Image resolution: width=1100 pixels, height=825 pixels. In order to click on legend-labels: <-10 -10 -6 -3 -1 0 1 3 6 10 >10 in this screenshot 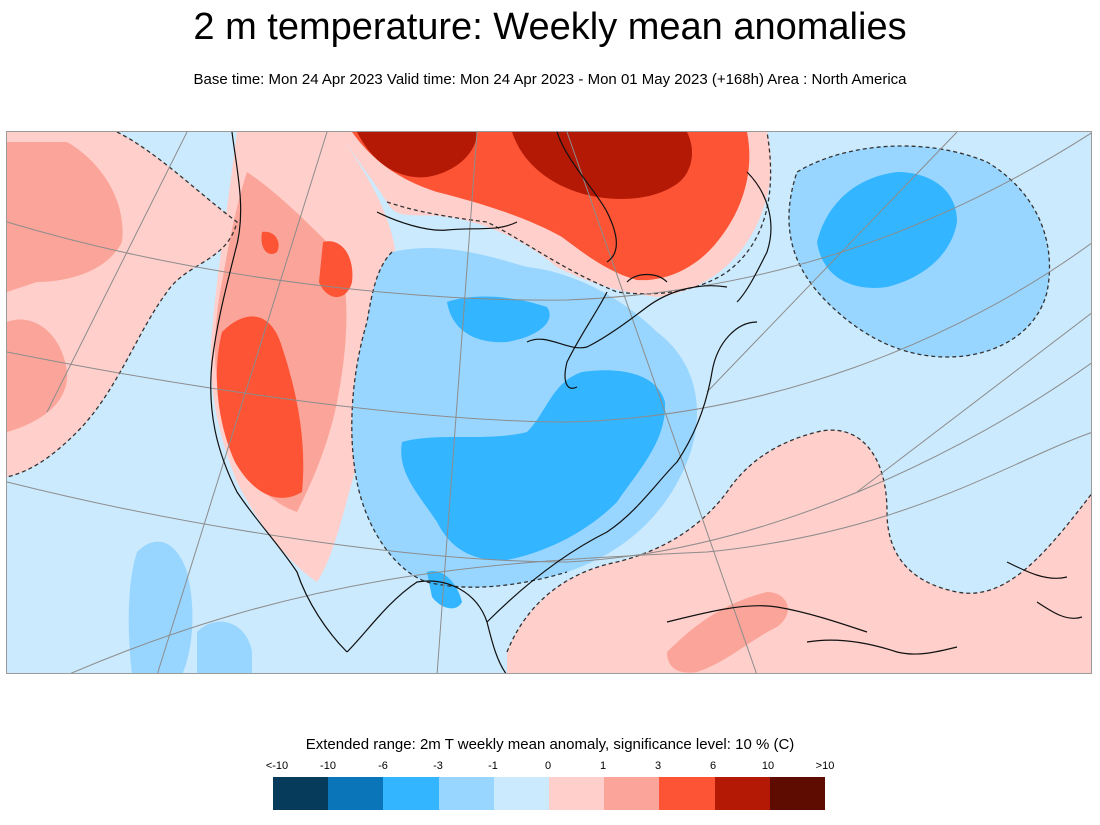, I will do `click(551, 766)`.